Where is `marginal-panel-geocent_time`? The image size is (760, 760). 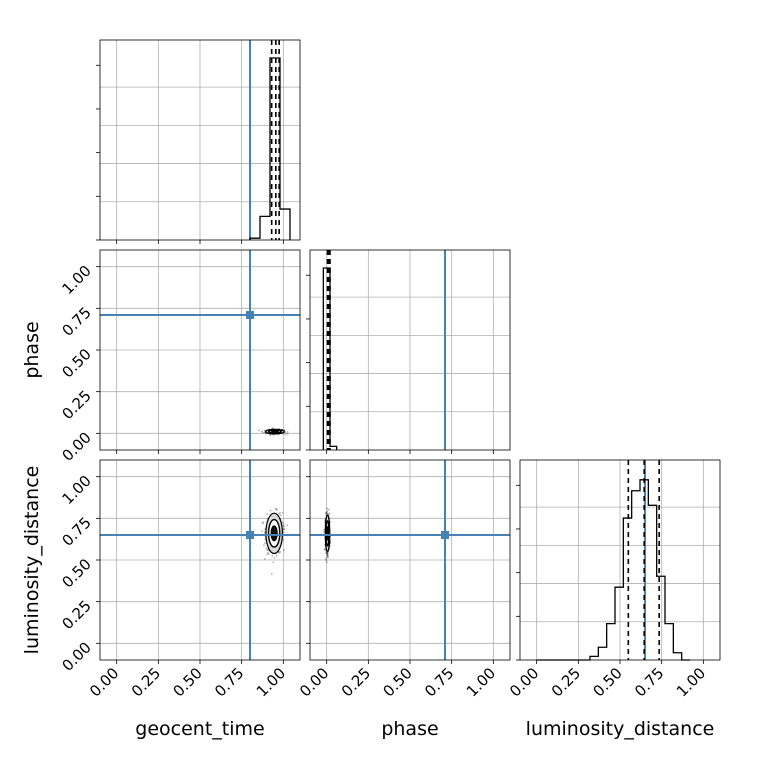 marginal-panel-geocent_time is located at coordinates (198, 141).